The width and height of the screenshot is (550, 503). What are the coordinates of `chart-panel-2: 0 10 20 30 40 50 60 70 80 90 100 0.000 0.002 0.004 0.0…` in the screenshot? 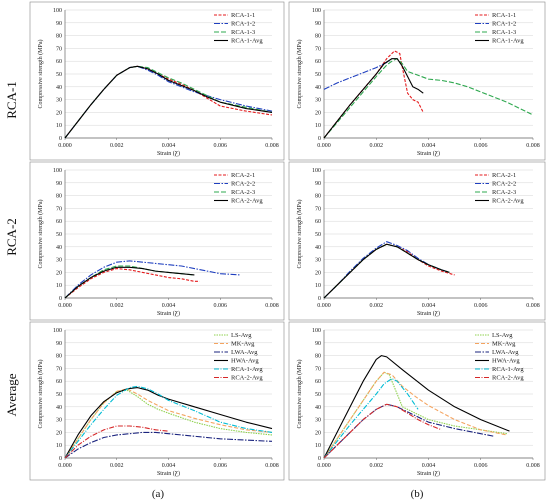 It's located at (417, 81).